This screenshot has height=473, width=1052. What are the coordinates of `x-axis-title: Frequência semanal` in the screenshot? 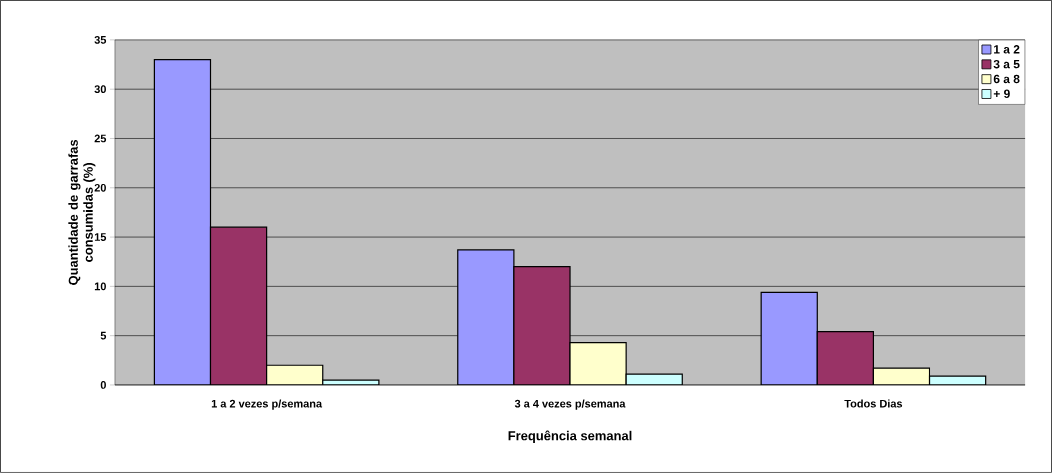 It's located at (570, 436).